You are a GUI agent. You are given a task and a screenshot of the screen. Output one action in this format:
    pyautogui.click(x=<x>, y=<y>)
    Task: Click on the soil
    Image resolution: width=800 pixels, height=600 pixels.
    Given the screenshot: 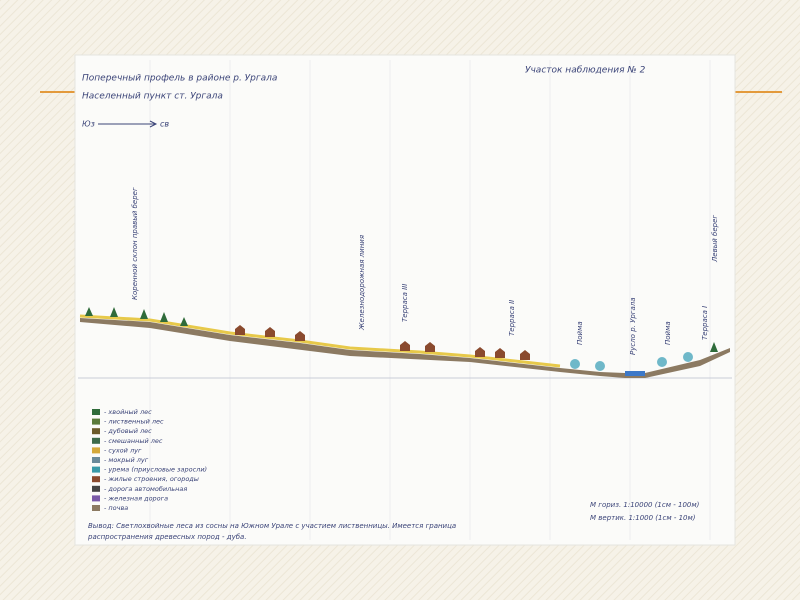 What is the action you would take?
    pyautogui.click(x=405, y=348)
    